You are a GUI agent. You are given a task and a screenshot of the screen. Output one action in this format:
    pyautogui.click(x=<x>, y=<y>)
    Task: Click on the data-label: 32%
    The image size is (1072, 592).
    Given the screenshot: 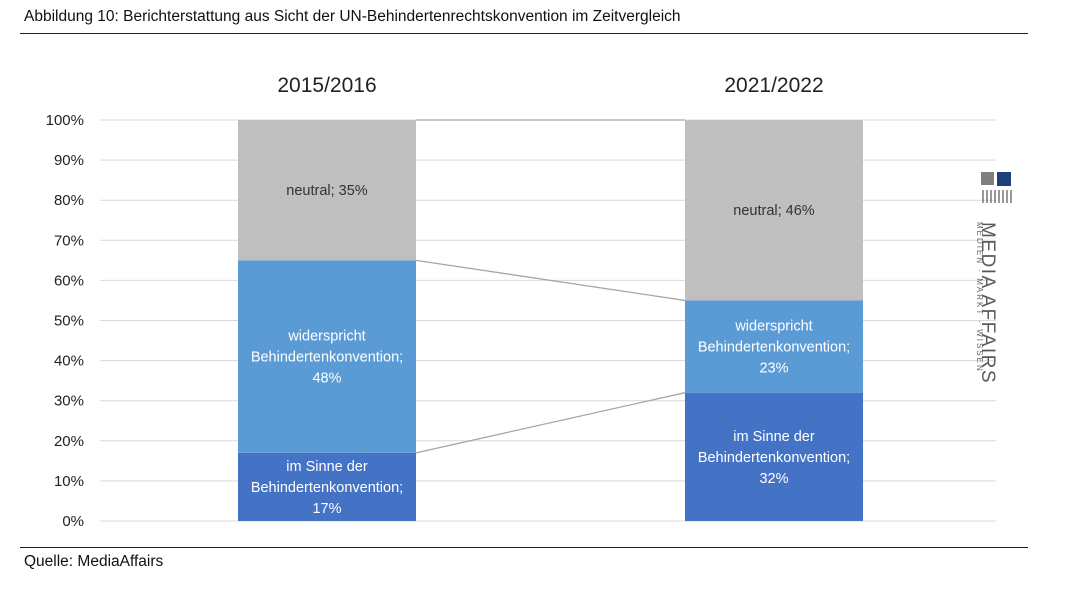 What is the action you would take?
    pyautogui.click(x=773, y=479)
    